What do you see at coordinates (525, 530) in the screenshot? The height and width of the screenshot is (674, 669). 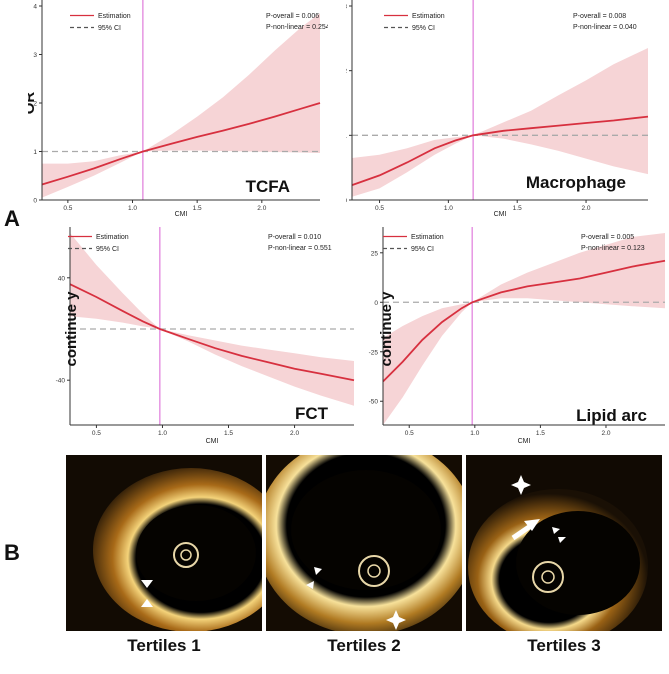 I see `arrow-marker` at bounding box center [525, 530].